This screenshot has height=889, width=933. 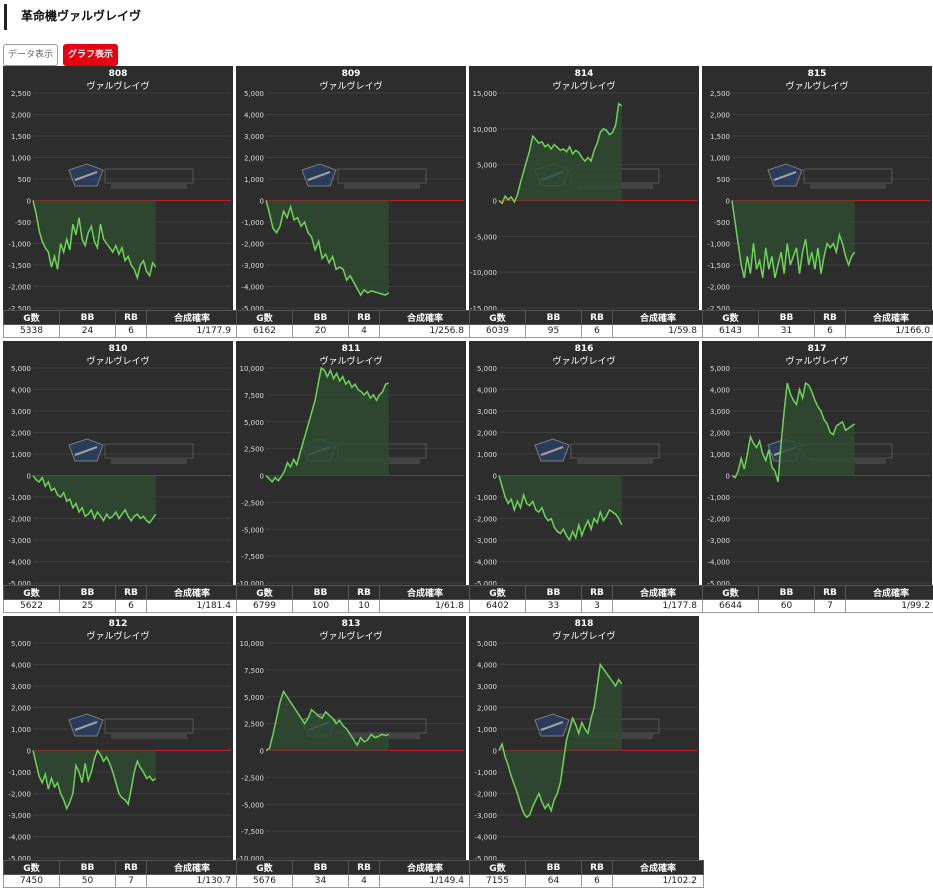 I want to click on stats-g: 6644, so click(x=730, y=606).